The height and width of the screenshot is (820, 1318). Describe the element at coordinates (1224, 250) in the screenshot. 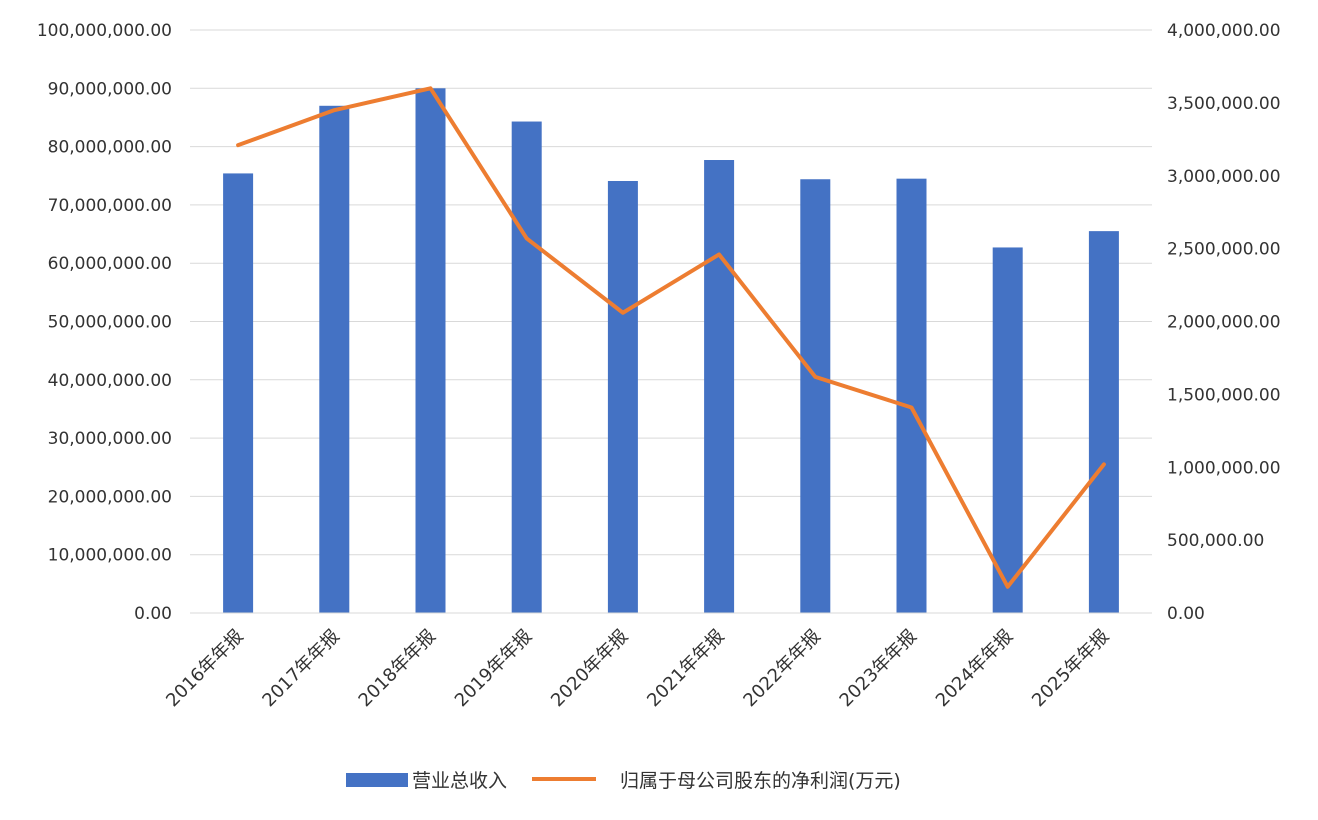

I see `y-right-tick-label: 2,500,000.00` at that location.